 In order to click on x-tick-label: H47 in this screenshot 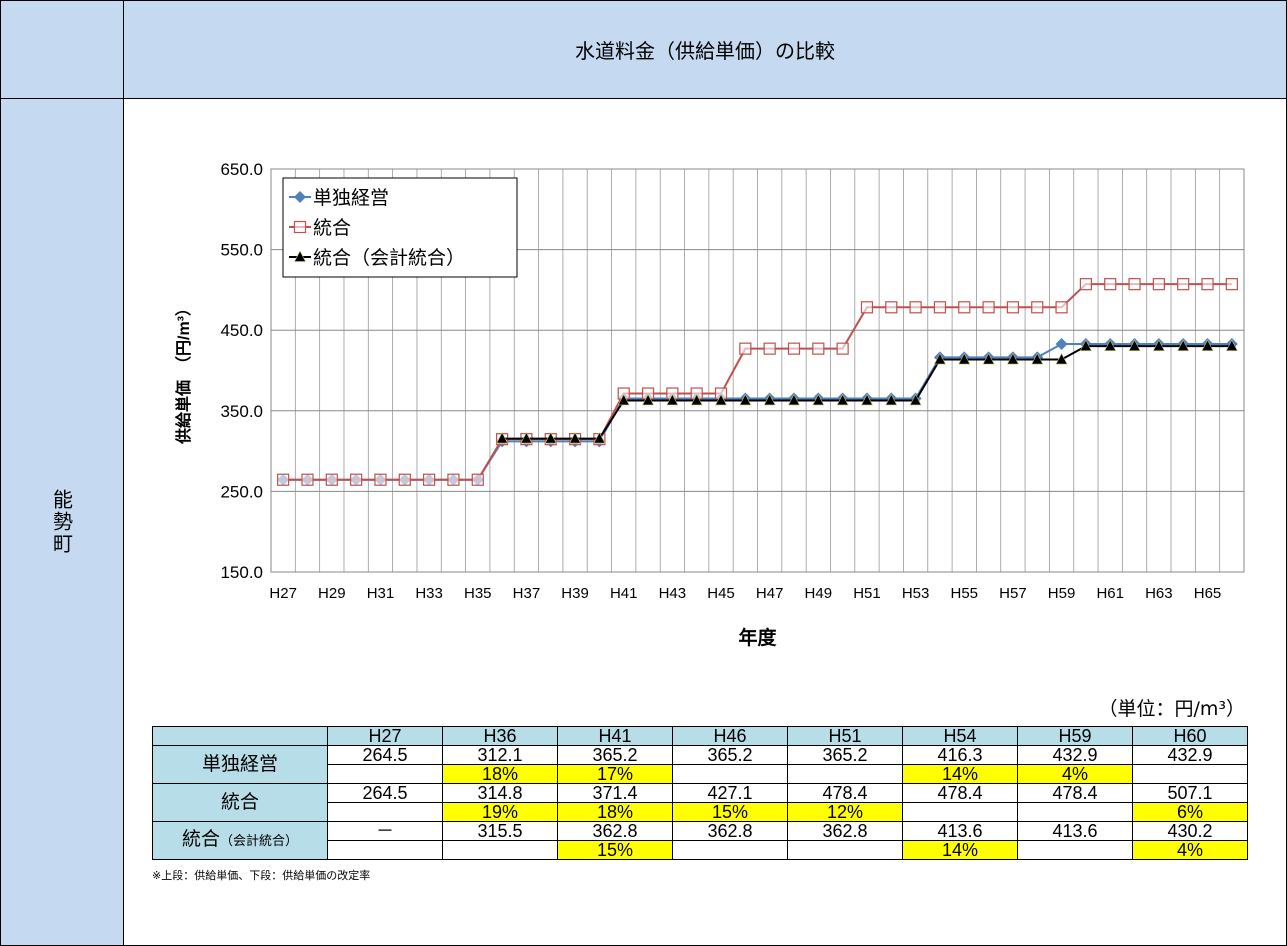, I will do `click(770, 593)`.